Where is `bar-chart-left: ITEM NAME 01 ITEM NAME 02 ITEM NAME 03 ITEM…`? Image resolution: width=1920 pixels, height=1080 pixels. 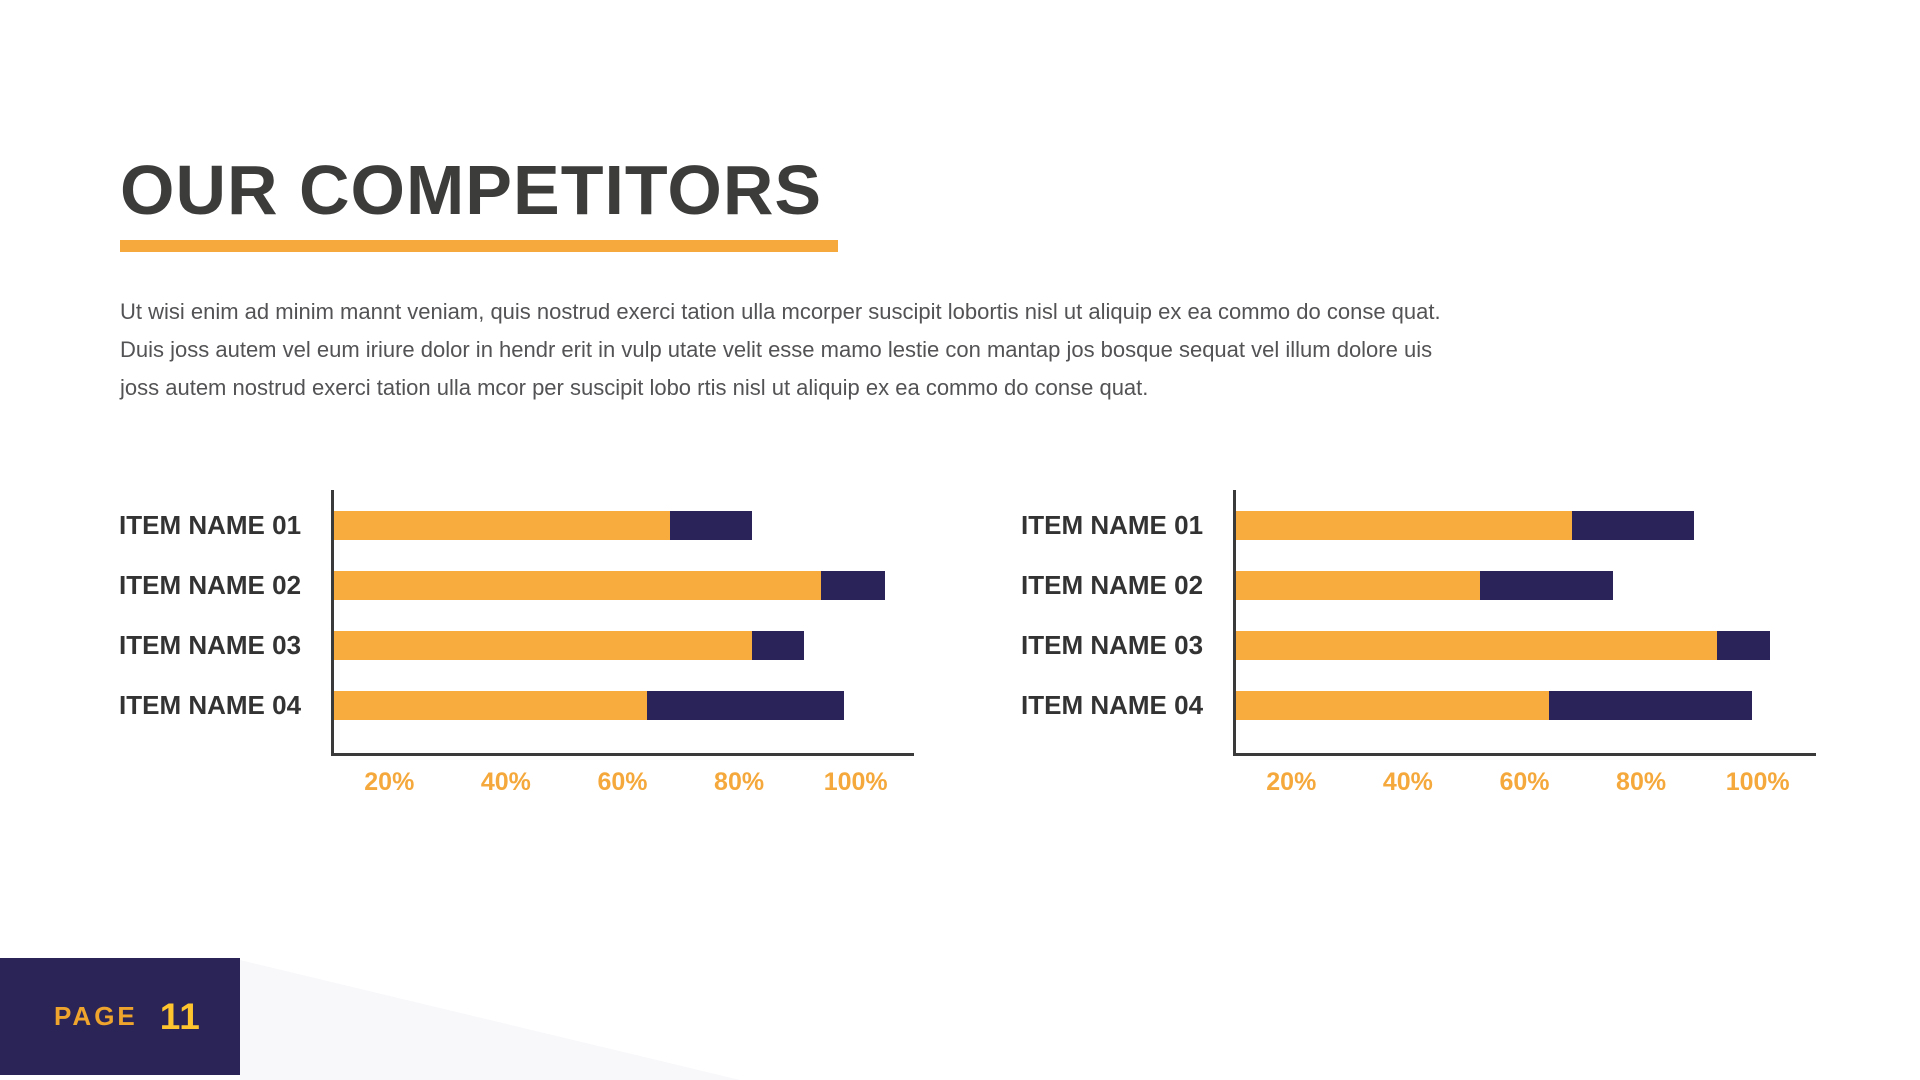
bar-chart-left: ITEM NAME 01 ITEM NAME 02 ITEM NAME 03 ITEM… is located at coordinates (519, 645).